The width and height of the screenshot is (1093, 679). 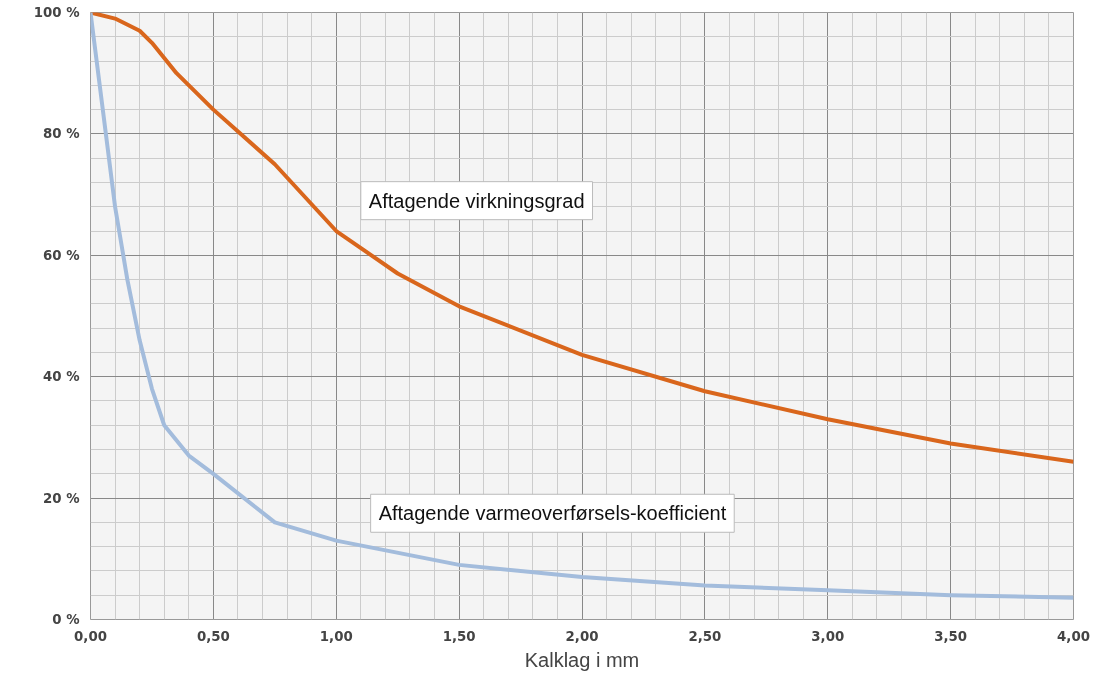 I want to click on x-tick-label: 0,50, so click(x=213, y=636).